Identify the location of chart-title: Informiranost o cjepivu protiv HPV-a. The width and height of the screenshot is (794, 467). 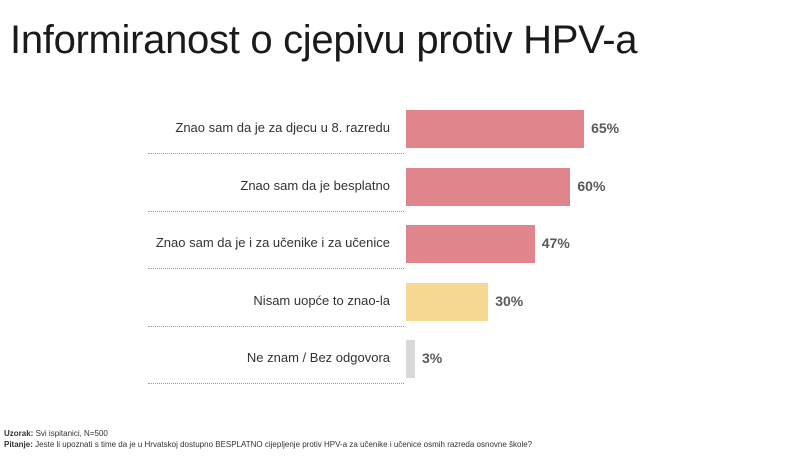
(324, 40).